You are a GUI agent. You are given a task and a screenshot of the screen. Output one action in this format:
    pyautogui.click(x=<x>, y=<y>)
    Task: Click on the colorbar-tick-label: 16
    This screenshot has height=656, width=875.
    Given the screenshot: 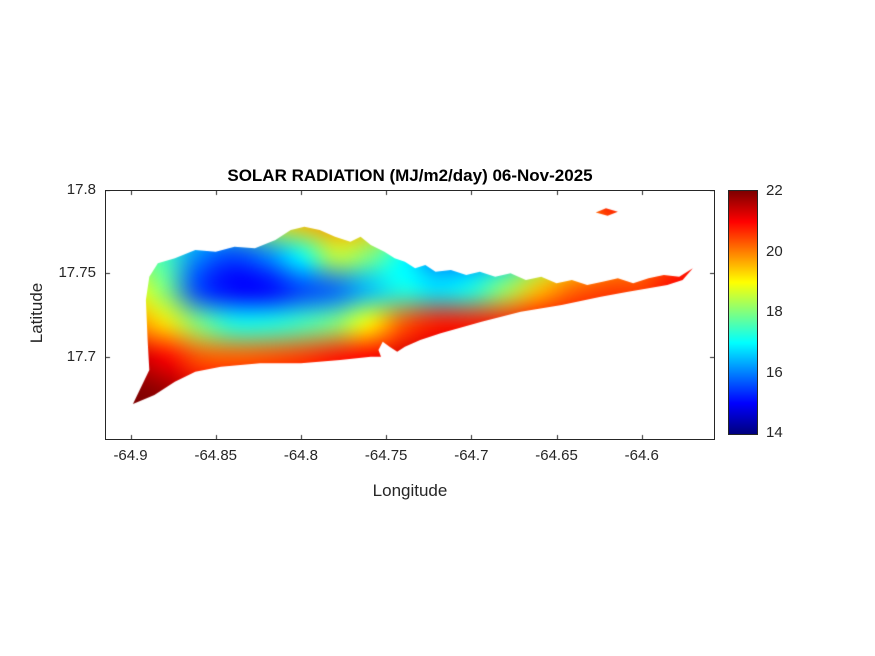 What is the action you would take?
    pyautogui.click(x=774, y=372)
    